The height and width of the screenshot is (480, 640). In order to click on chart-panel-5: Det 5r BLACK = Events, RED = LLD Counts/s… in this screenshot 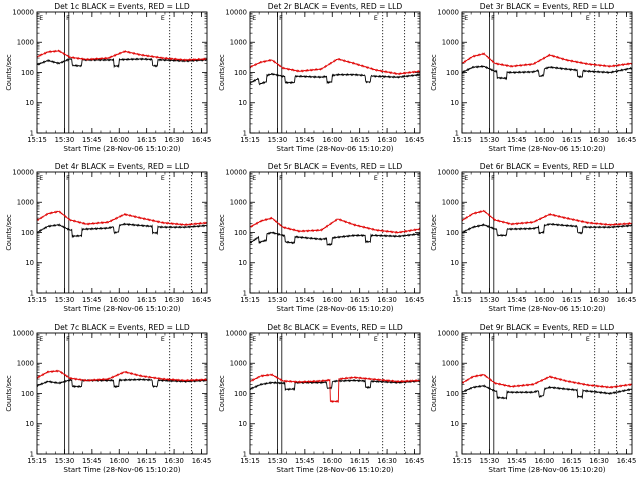, I will do `click(321, 237)`.